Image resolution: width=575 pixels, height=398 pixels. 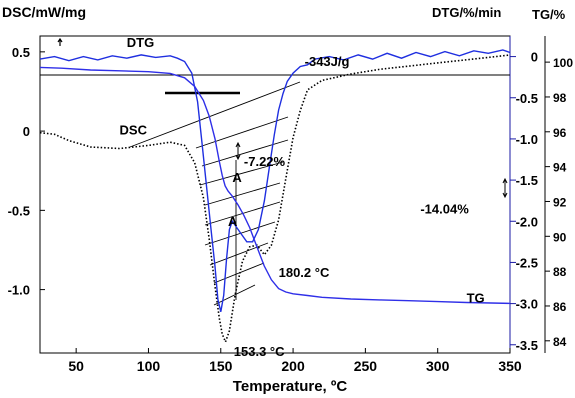 What do you see at coordinates (19, 210) in the screenshot?
I see `y-left-tick-label: -0.5` at bounding box center [19, 210].